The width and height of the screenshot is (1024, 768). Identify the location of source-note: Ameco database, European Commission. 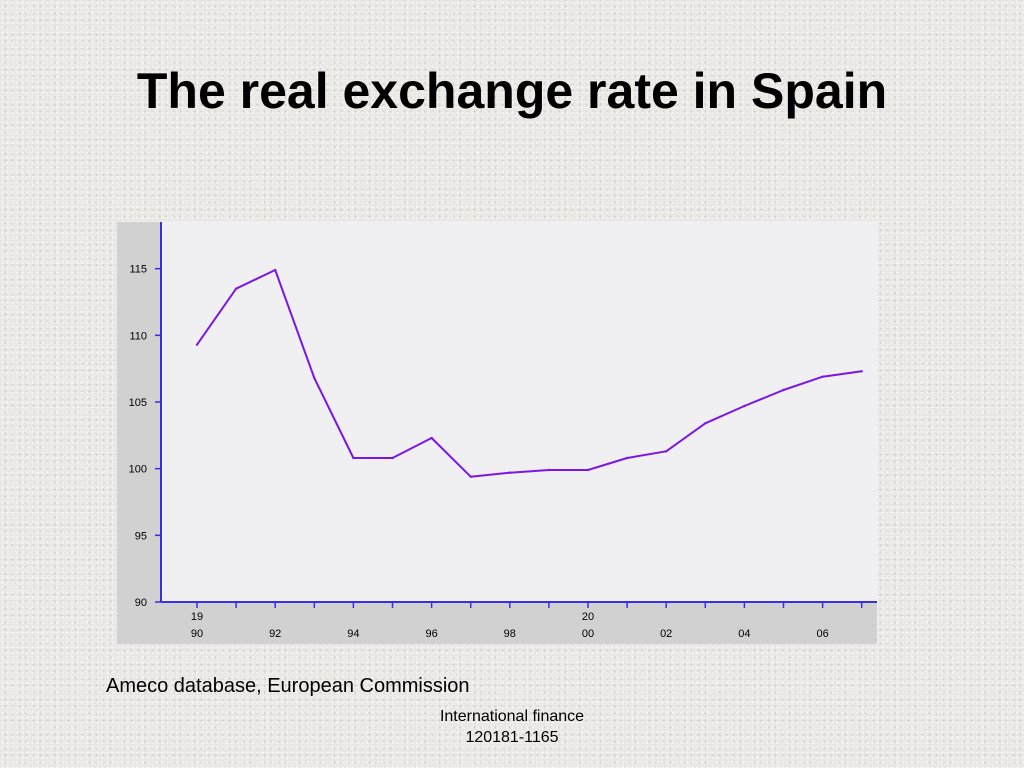
(288, 686).